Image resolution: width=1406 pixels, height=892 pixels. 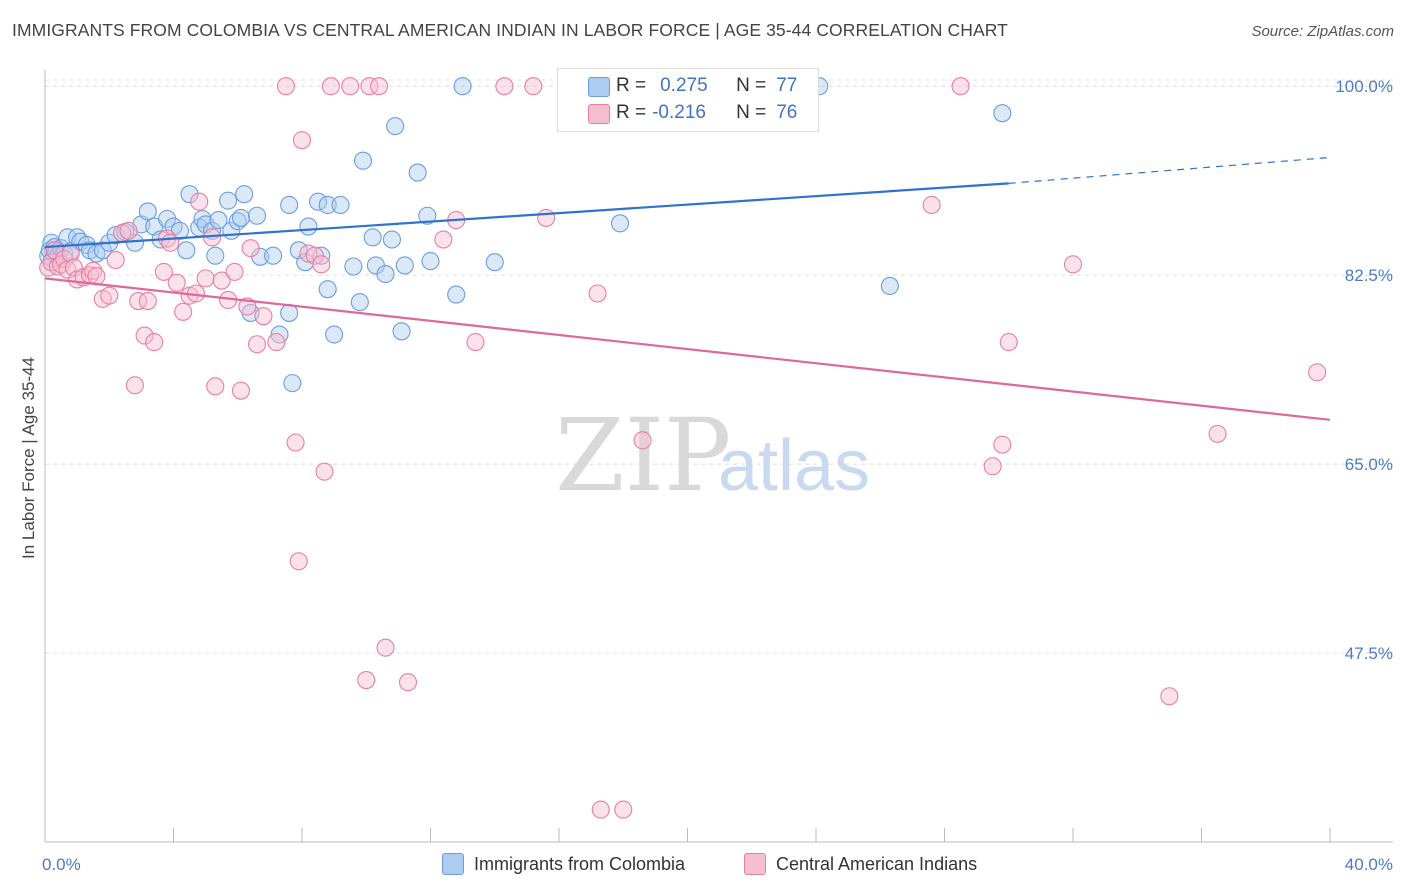 I want to click on chart-source: Source: ZipAtlas.com, so click(x=1322, y=31).